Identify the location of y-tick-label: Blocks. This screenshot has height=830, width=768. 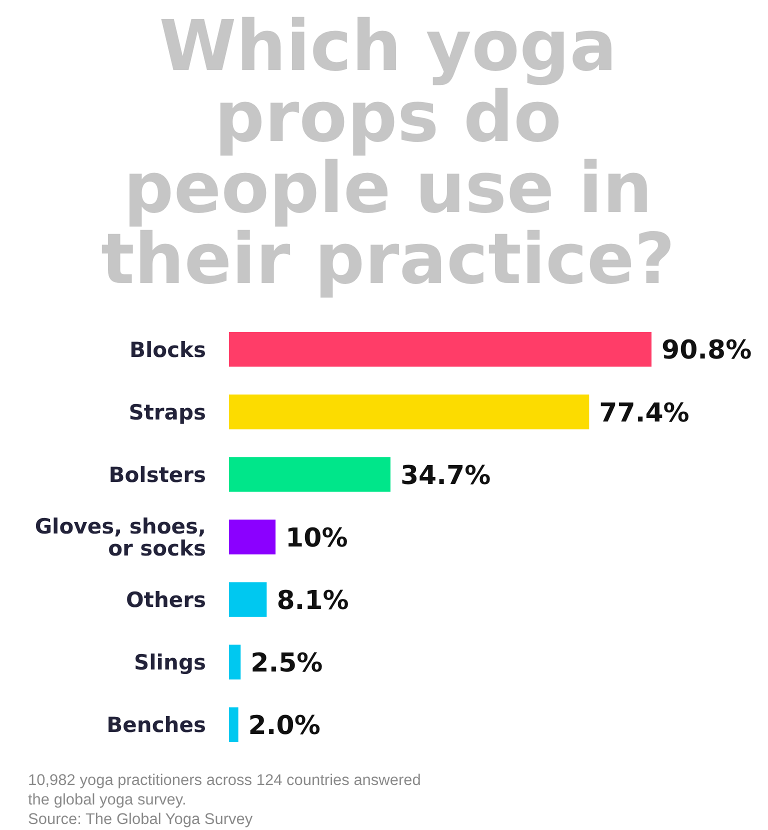
(167, 350).